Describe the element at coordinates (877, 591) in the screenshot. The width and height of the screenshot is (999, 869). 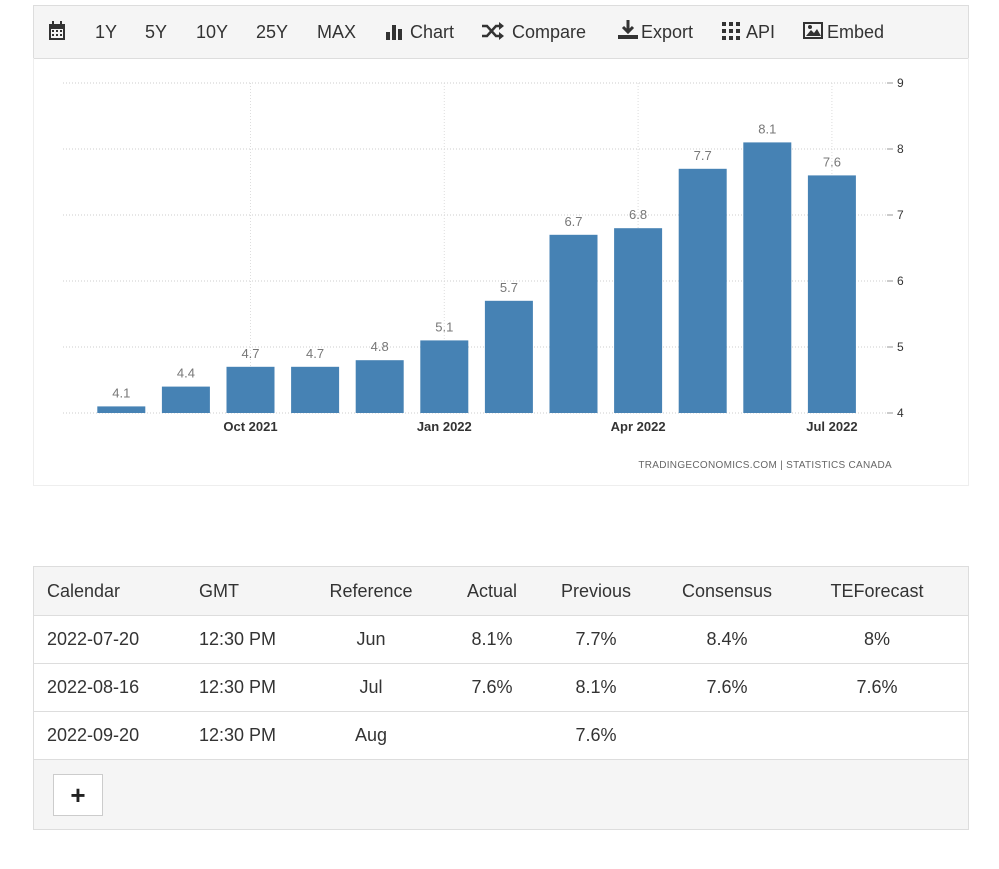
I see `header-cell: TEForecast` at that location.